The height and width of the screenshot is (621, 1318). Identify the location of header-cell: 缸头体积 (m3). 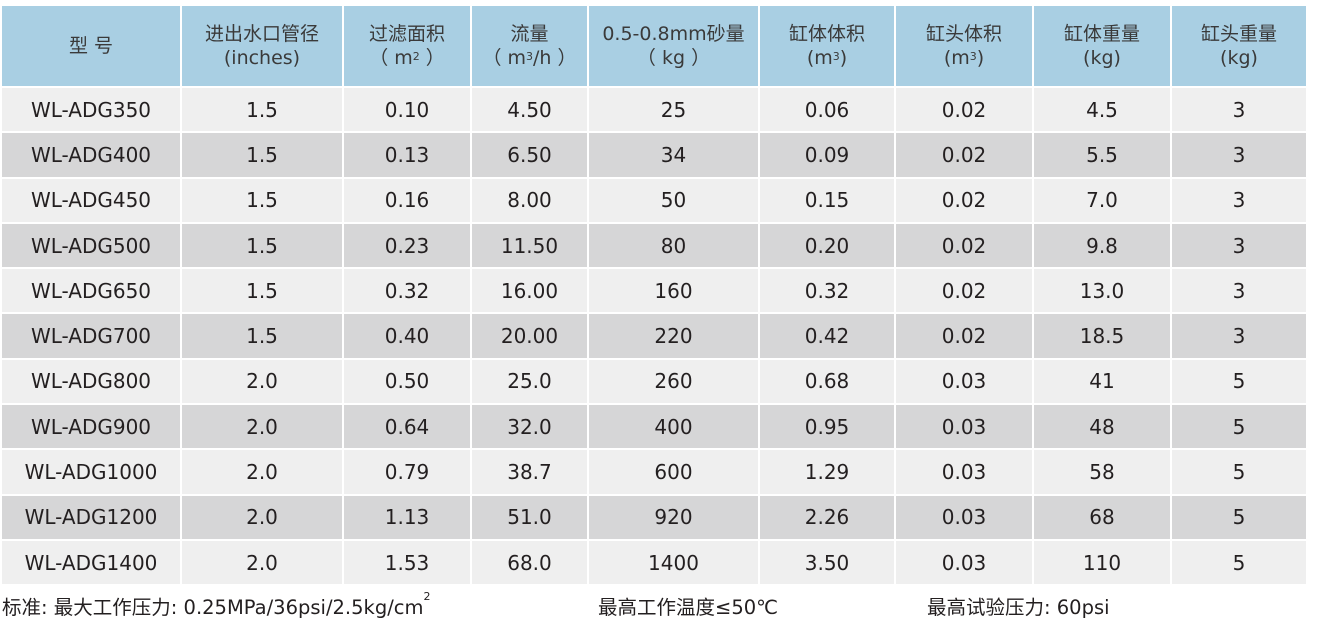
(964, 46).